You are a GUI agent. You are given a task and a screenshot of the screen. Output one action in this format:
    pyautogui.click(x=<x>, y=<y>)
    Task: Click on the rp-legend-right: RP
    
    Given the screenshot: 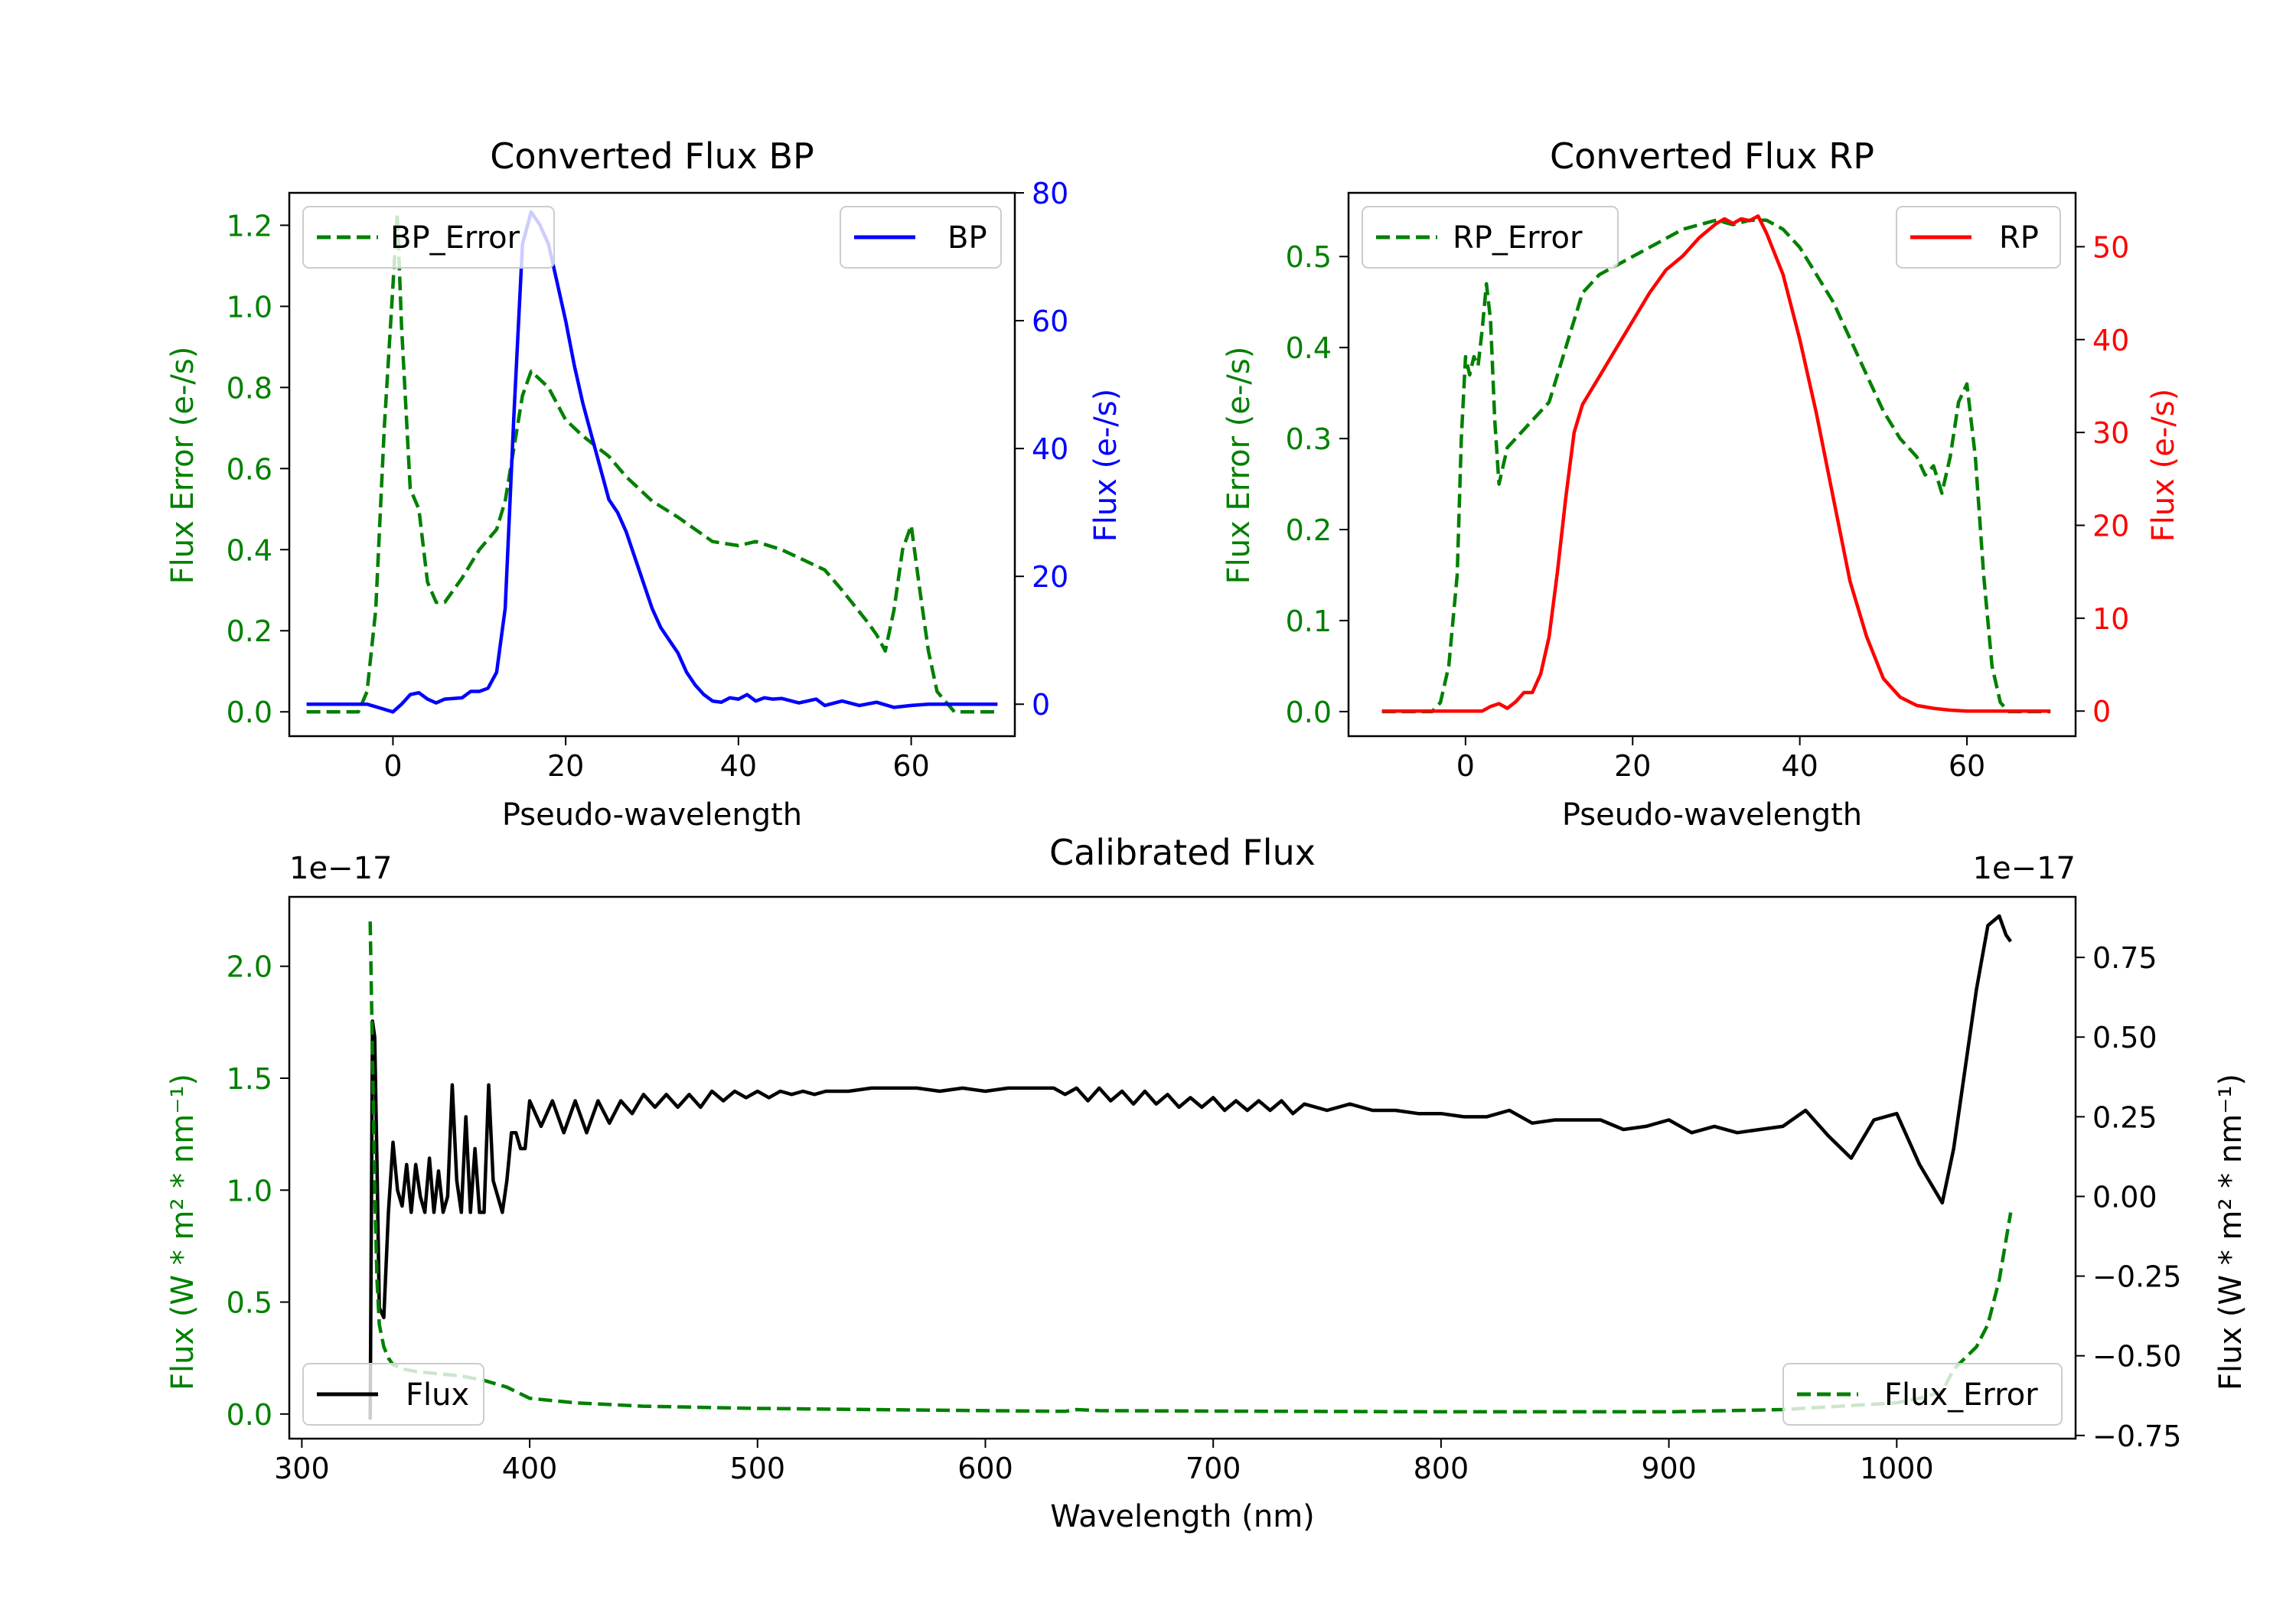 What is the action you would take?
    pyautogui.click(x=1978, y=237)
    